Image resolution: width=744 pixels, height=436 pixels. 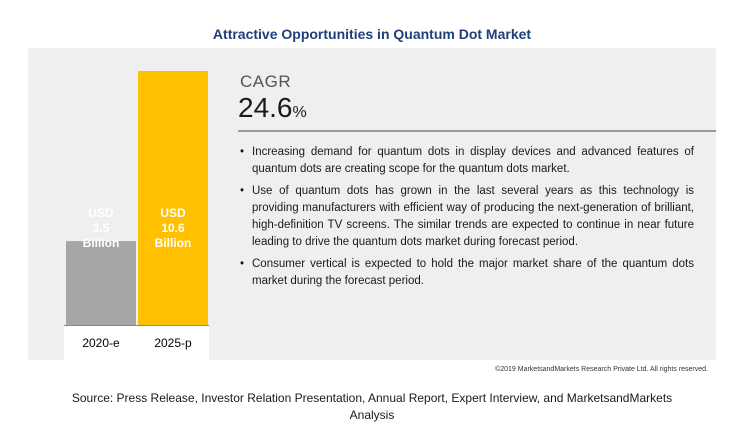 I want to click on cagr-unit: %, so click(x=299, y=112).